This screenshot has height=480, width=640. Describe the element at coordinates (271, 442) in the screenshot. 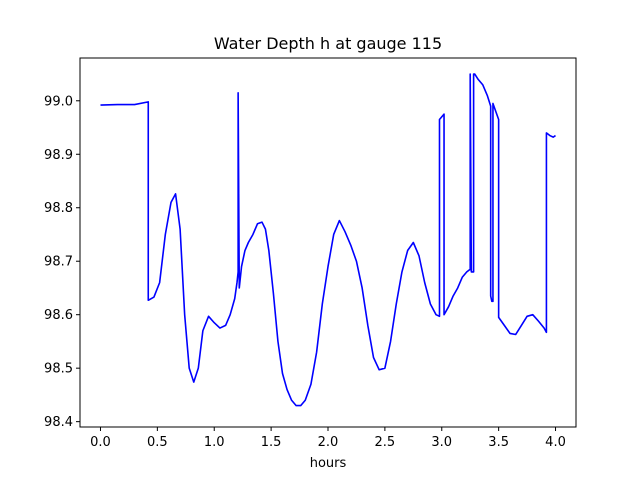

I see `x-tick-label: 1.5` at that location.